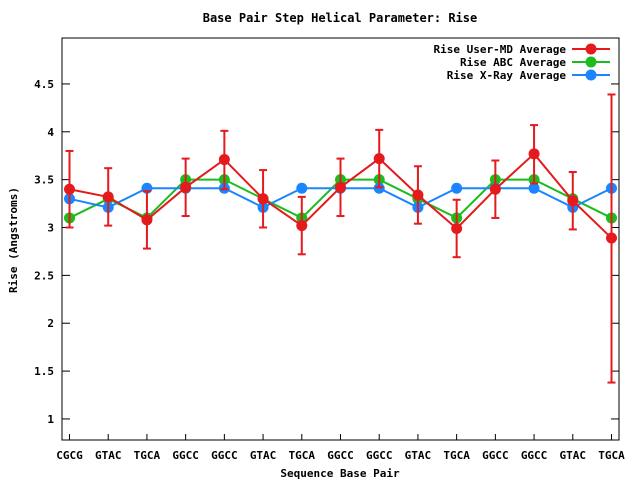  I want to click on y-tick-label: 3, so click(50, 228).